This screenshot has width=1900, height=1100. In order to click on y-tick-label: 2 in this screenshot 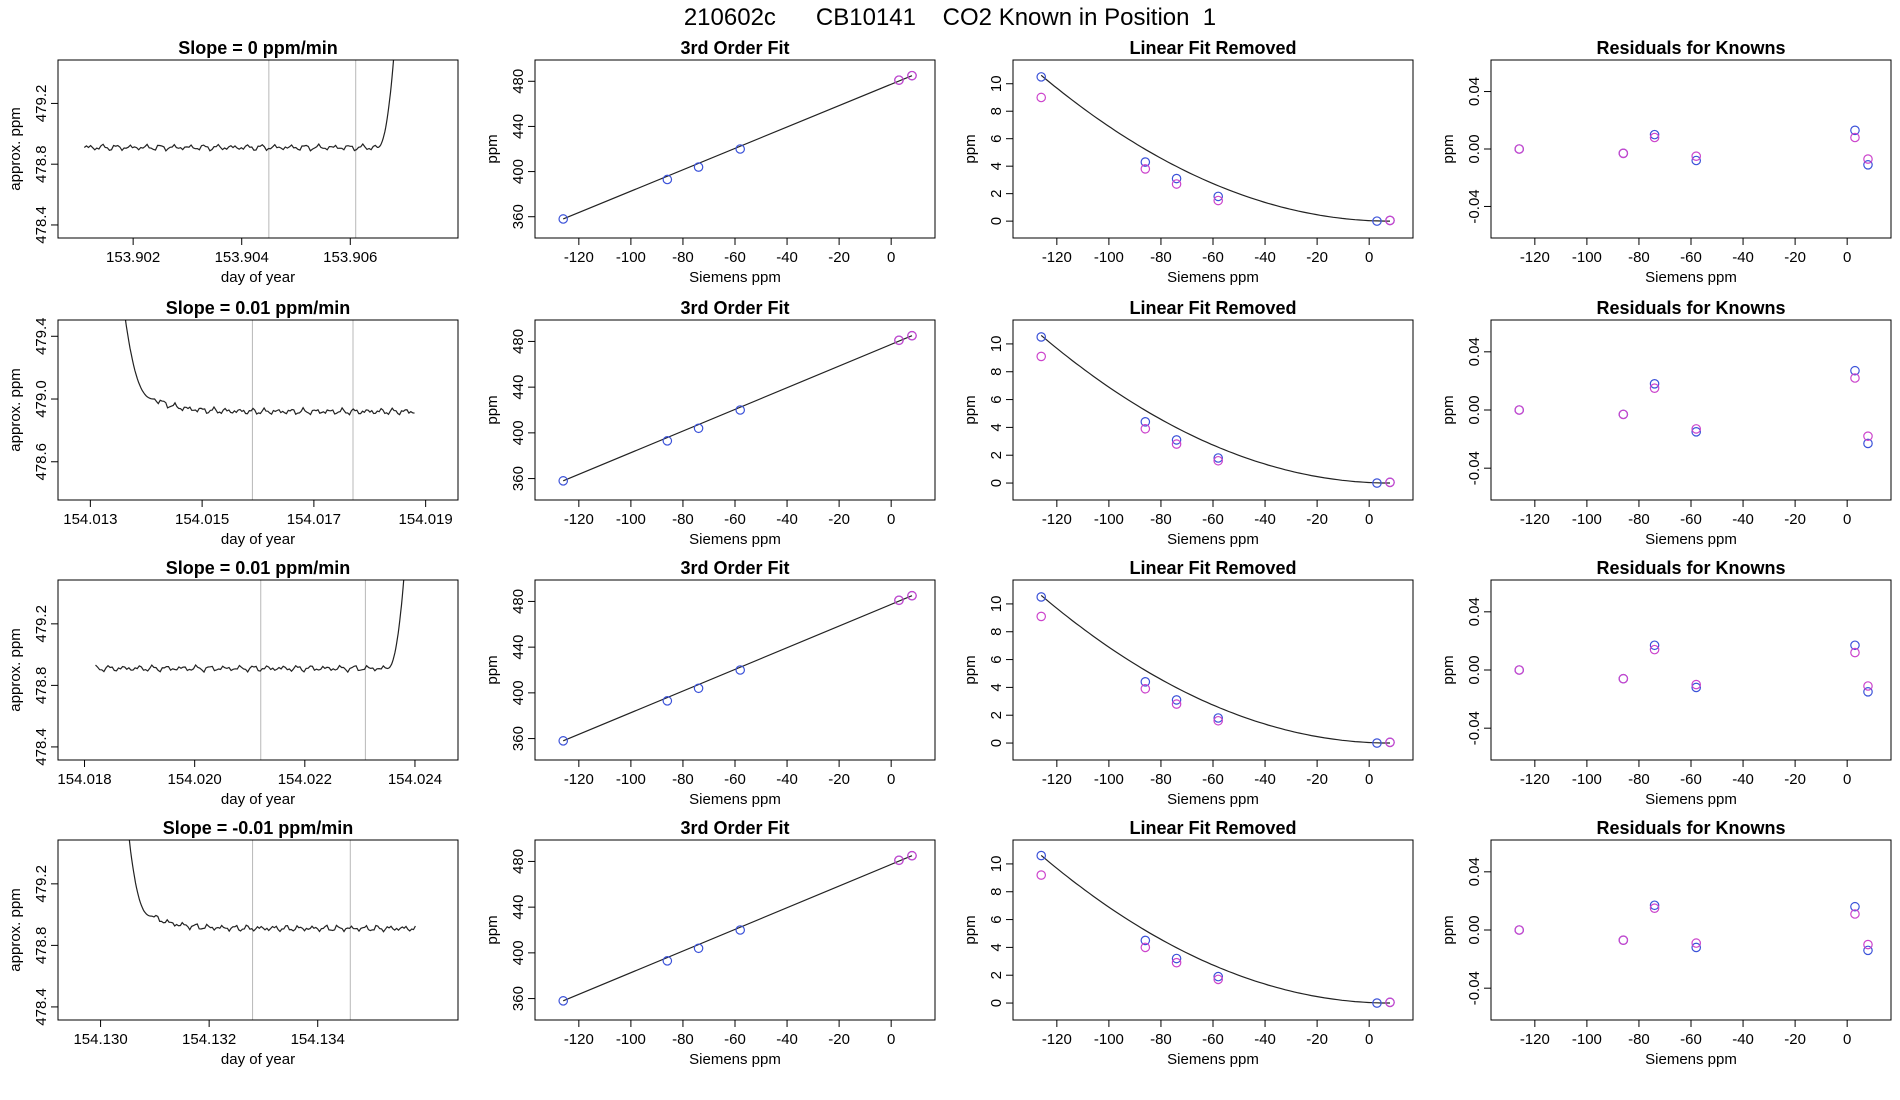, I will do `click(996, 975)`.